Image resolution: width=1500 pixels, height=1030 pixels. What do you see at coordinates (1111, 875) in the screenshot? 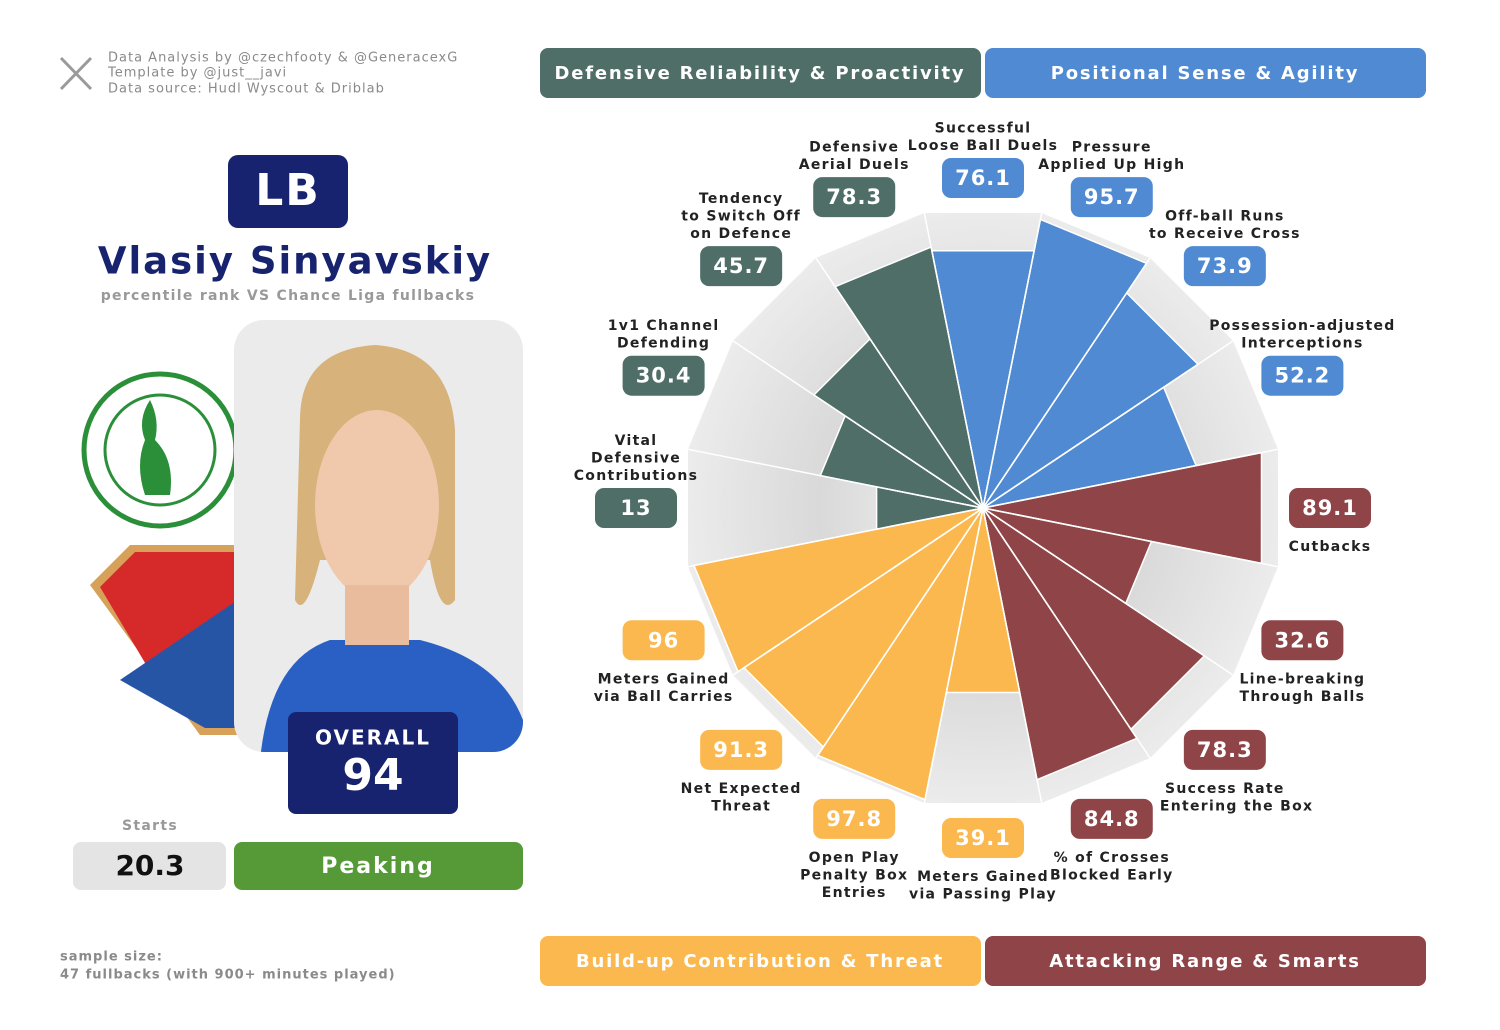
I see `metric-label: Blocked Early` at bounding box center [1111, 875].